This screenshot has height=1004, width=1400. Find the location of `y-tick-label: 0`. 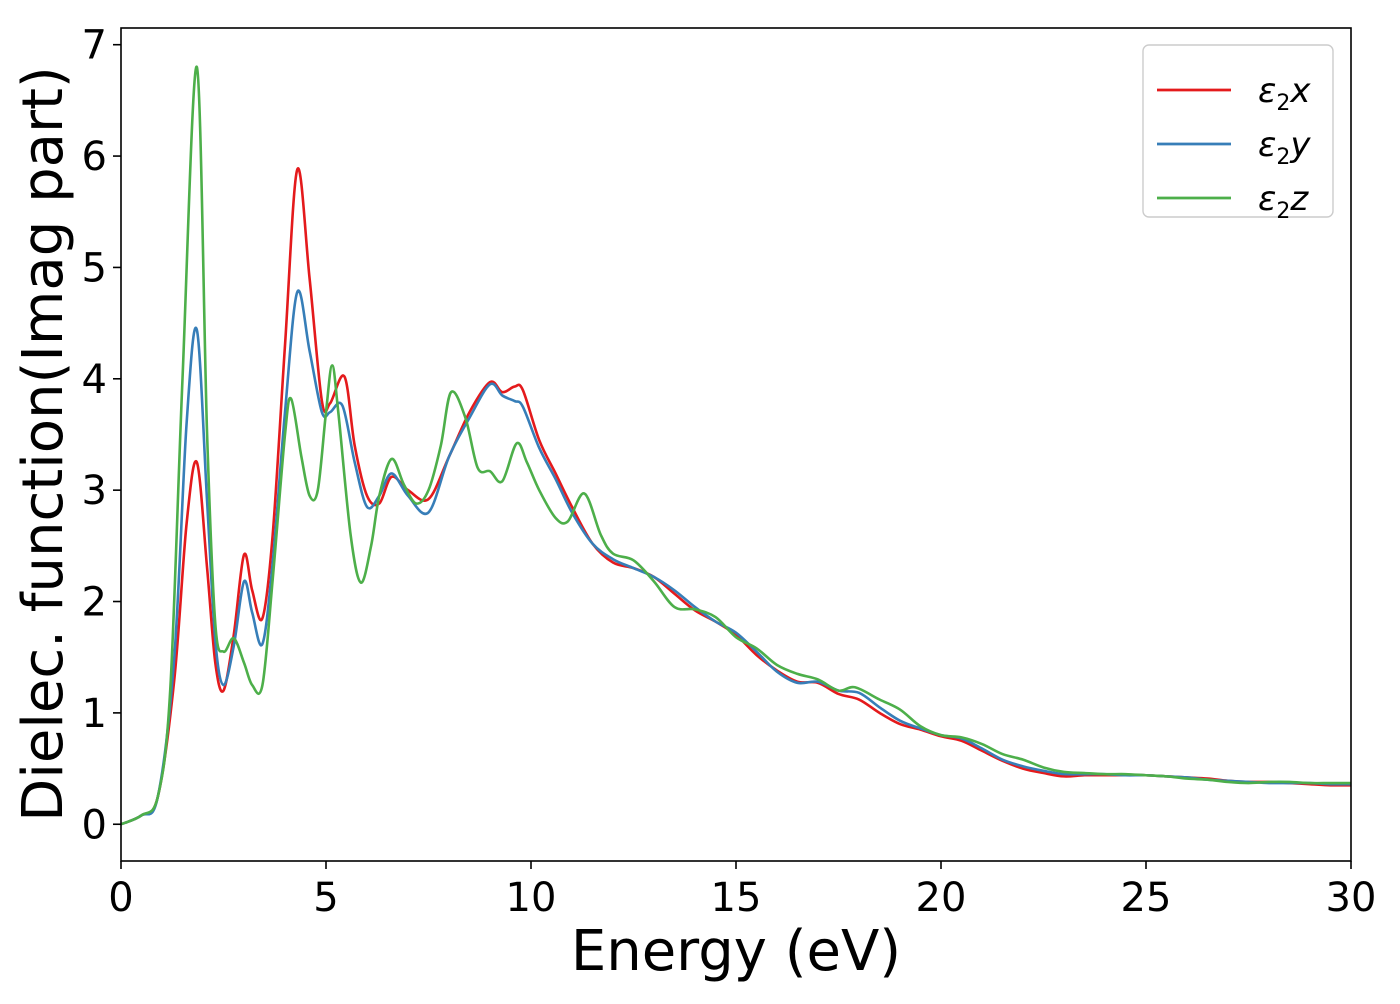

y-tick-label: 0 is located at coordinates (94, 825).